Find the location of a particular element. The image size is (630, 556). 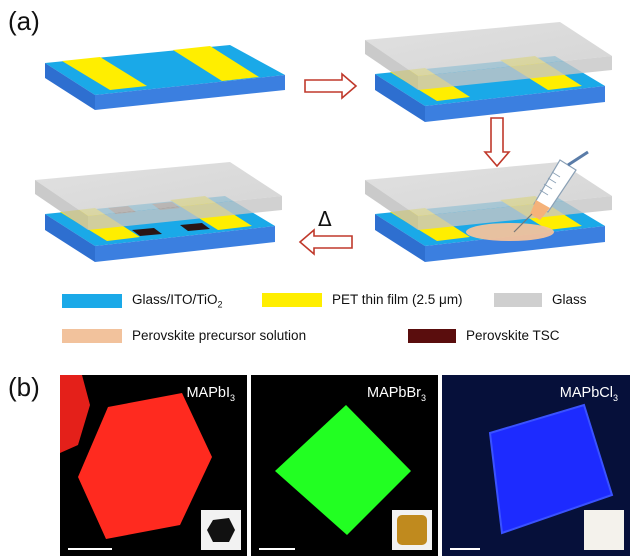

photo-mapbcl3: MAPbCl3 is located at coordinates (536, 465).